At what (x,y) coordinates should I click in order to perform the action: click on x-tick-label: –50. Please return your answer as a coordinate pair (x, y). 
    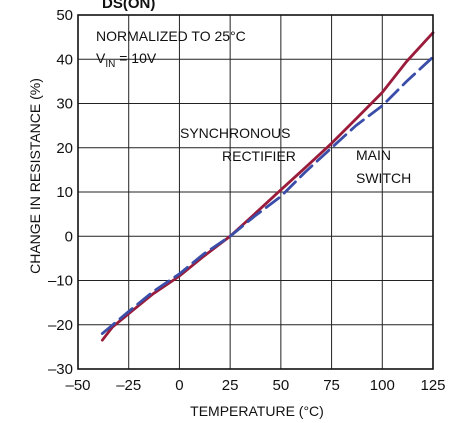
    Looking at the image, I should click on (77, 385).